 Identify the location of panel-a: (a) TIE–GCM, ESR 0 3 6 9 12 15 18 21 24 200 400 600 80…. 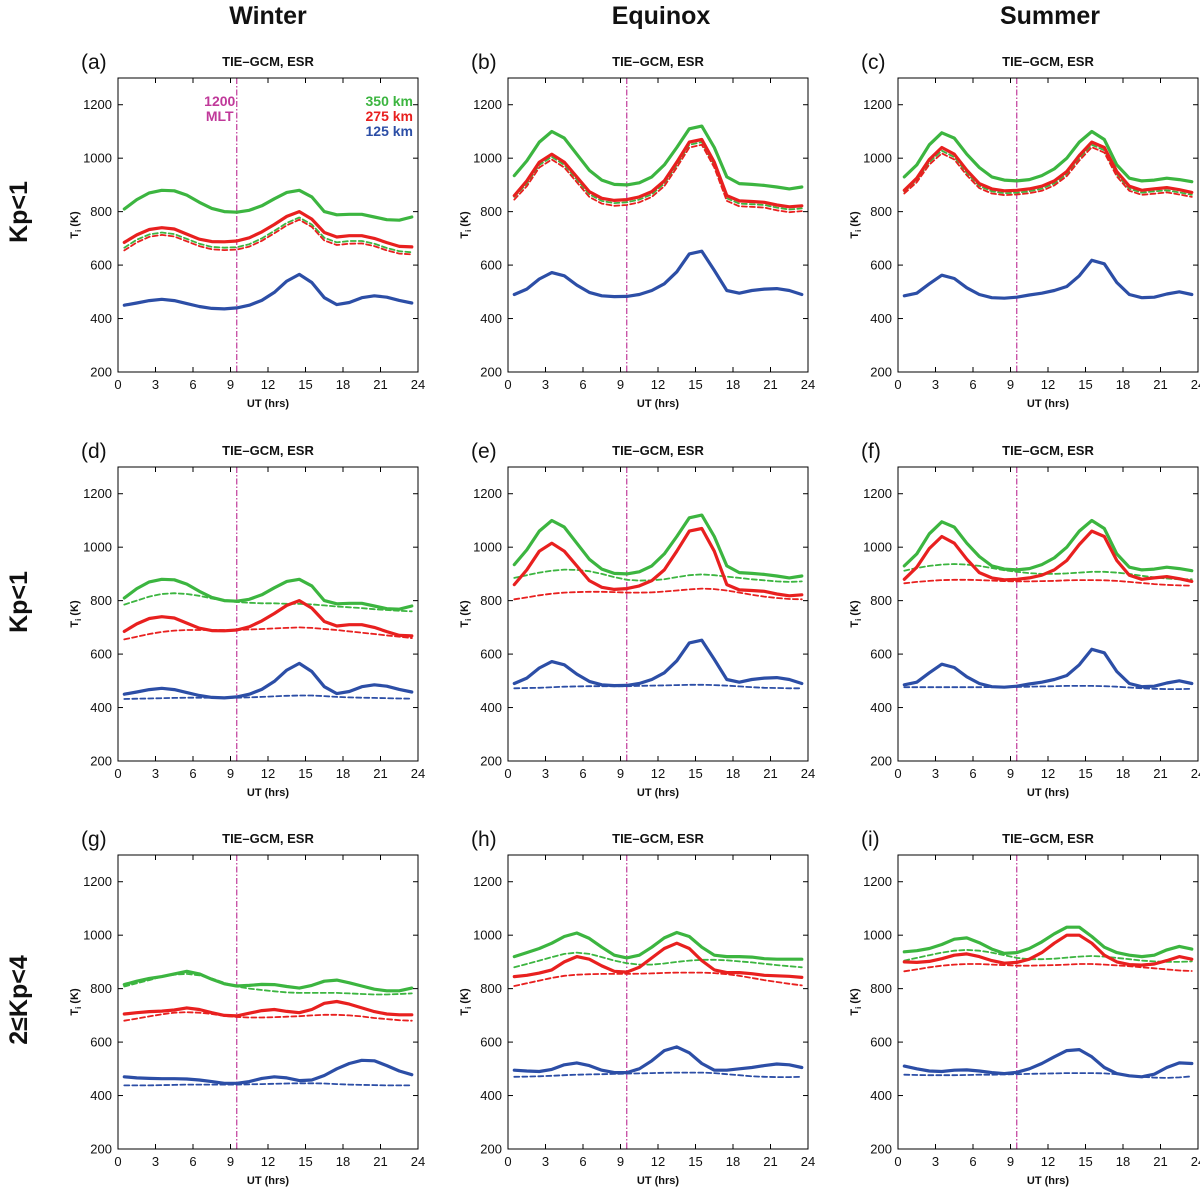
(247, 230).